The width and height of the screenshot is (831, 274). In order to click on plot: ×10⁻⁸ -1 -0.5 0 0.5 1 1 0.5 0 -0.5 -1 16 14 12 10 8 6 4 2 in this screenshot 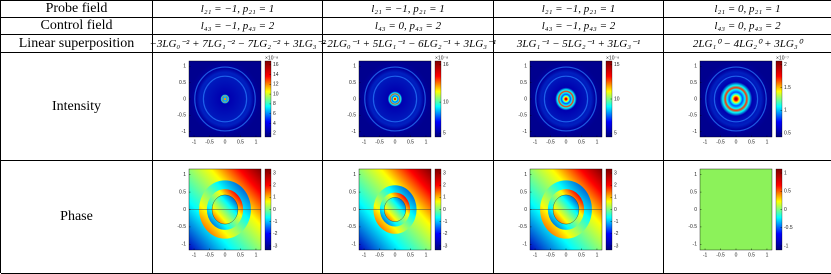, I will do `click(228, 100)`.